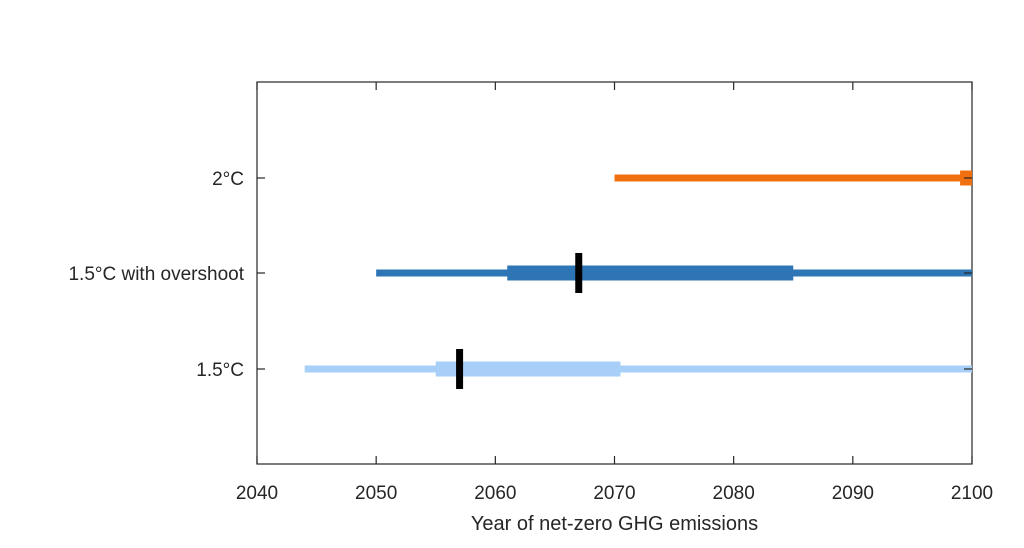 The image size is (1024, 548). What do you see at coordinates (228, 179) in the screenshot?
I see `y-tick-label: 2°C` at bounding box center [228, 179].